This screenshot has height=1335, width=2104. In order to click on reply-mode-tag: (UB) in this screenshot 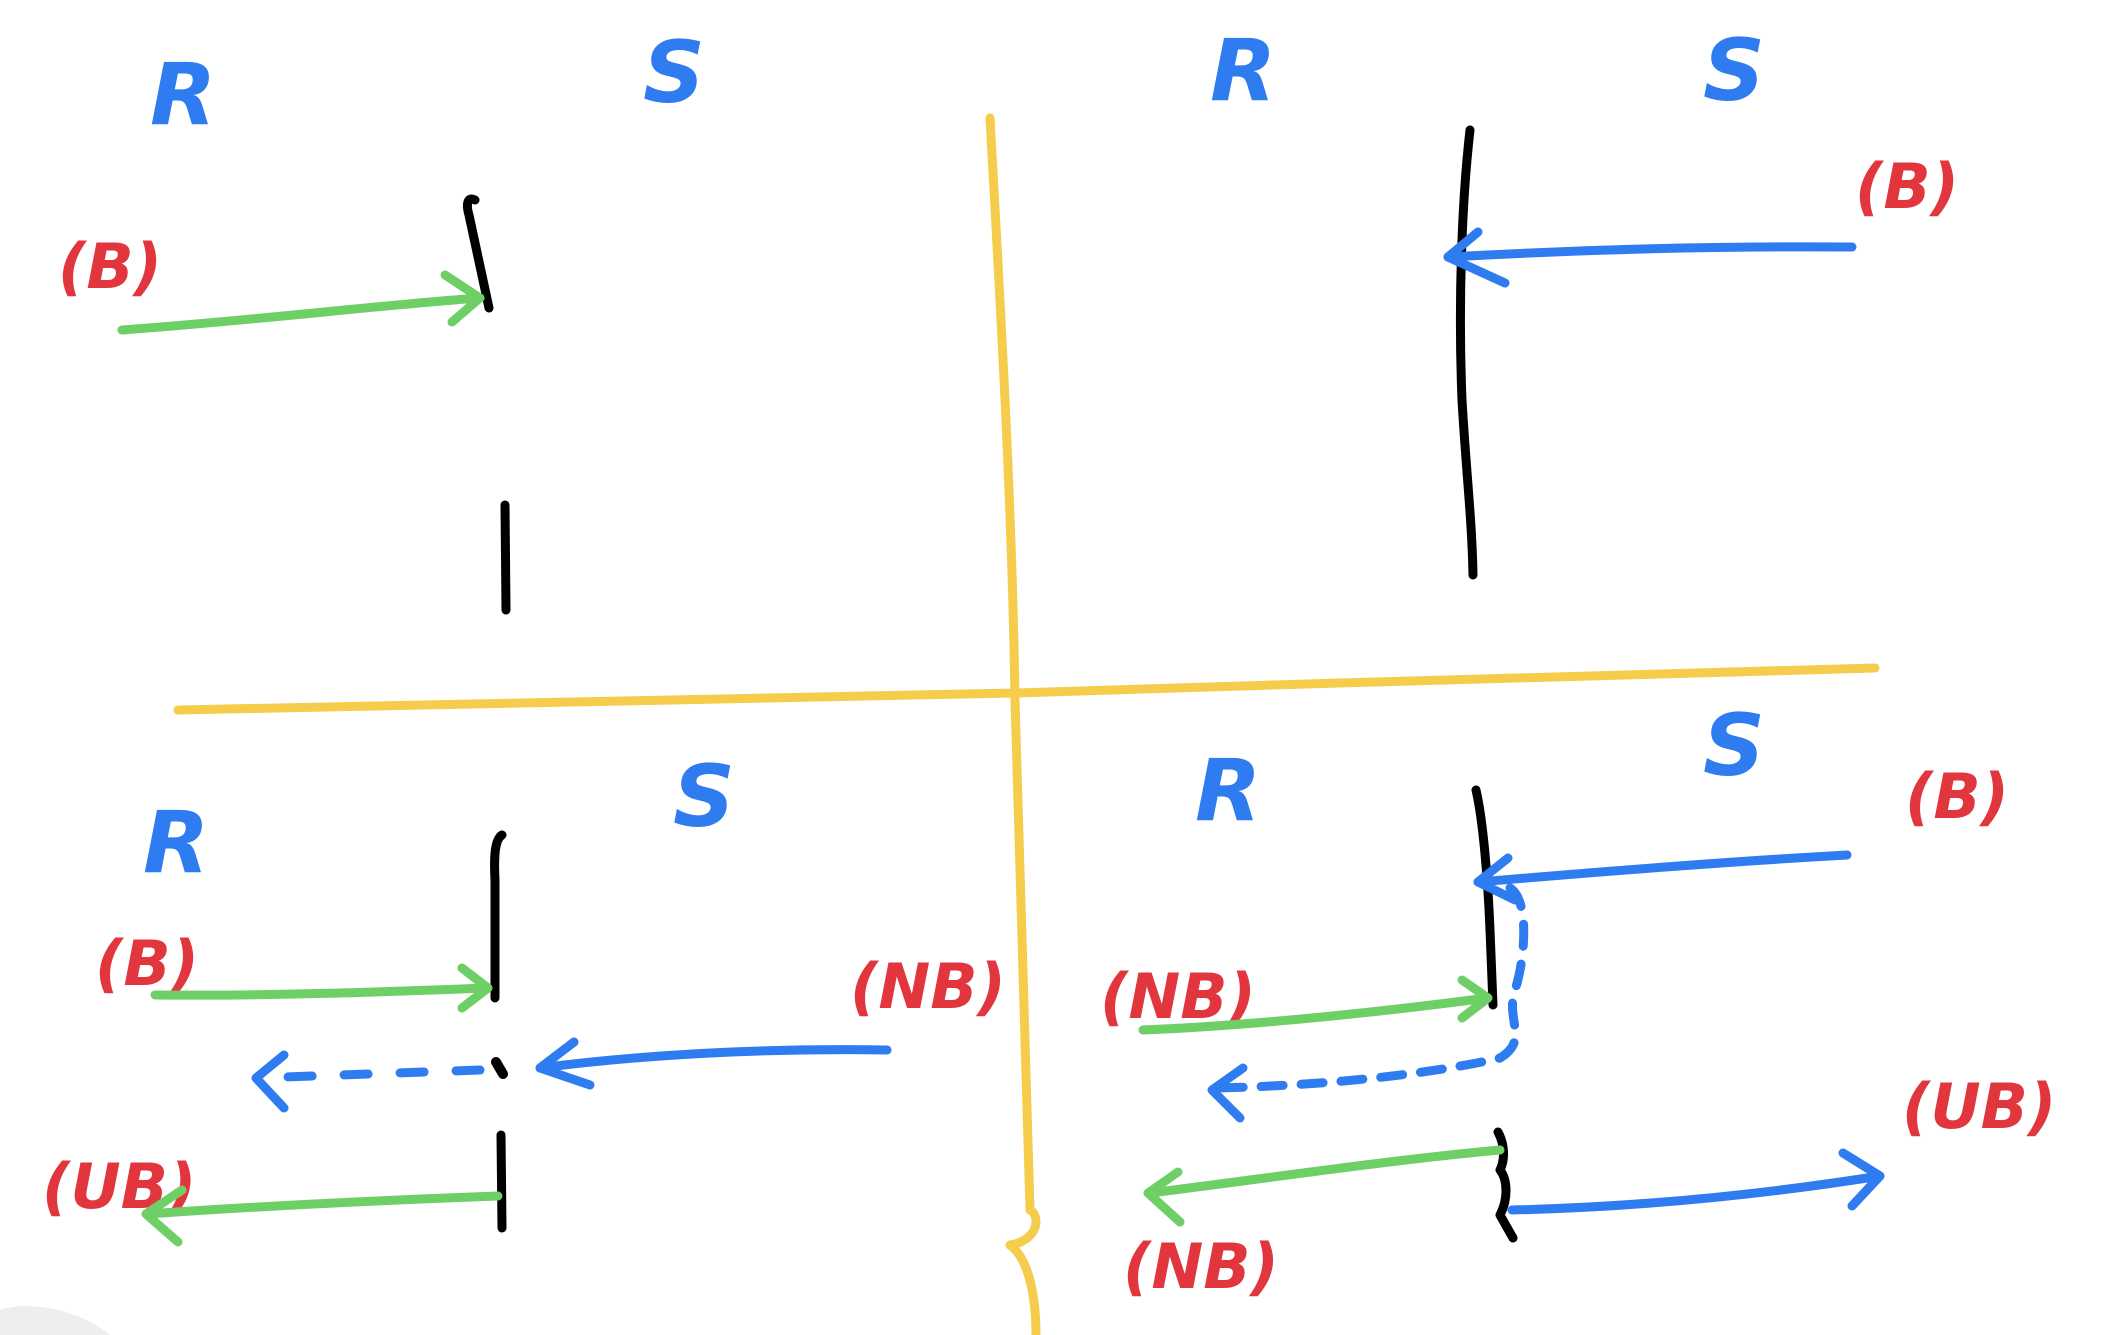, I will do `click(1979, 1106)`.